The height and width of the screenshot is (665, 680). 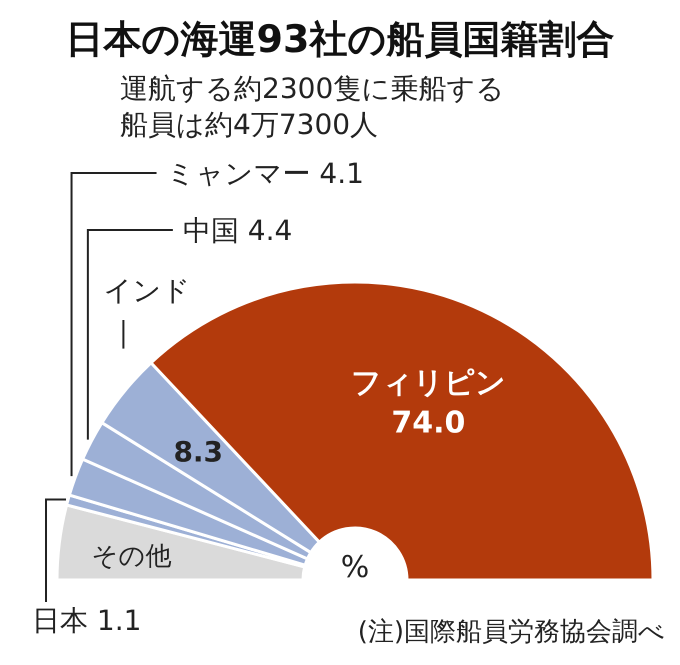 I want to click on slice-label: その他, so click(x=132, y=557).